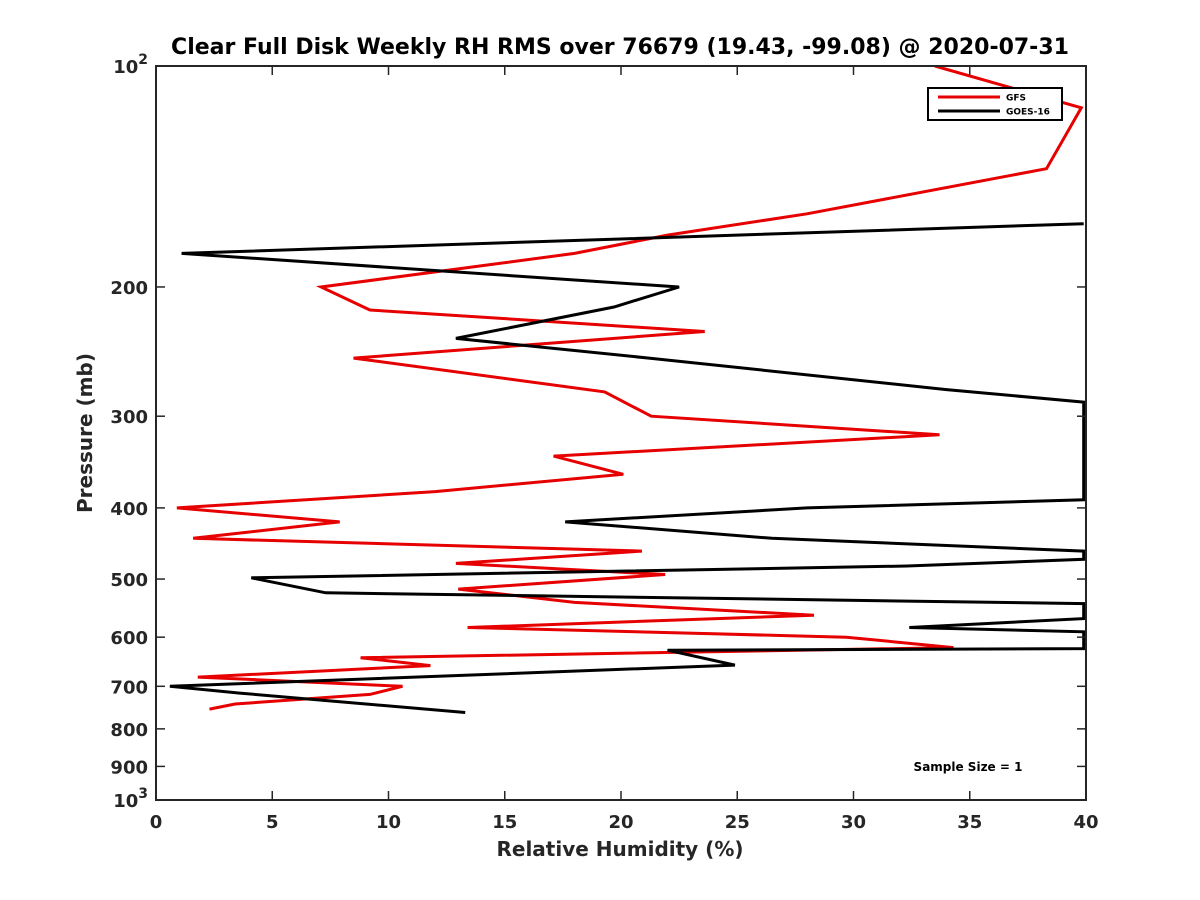 The height and width of the screenshot is (900, 1200). Describe the element at coordinates (156, 822) in the screenshot. I see `x-tick-label: 0` at that location.